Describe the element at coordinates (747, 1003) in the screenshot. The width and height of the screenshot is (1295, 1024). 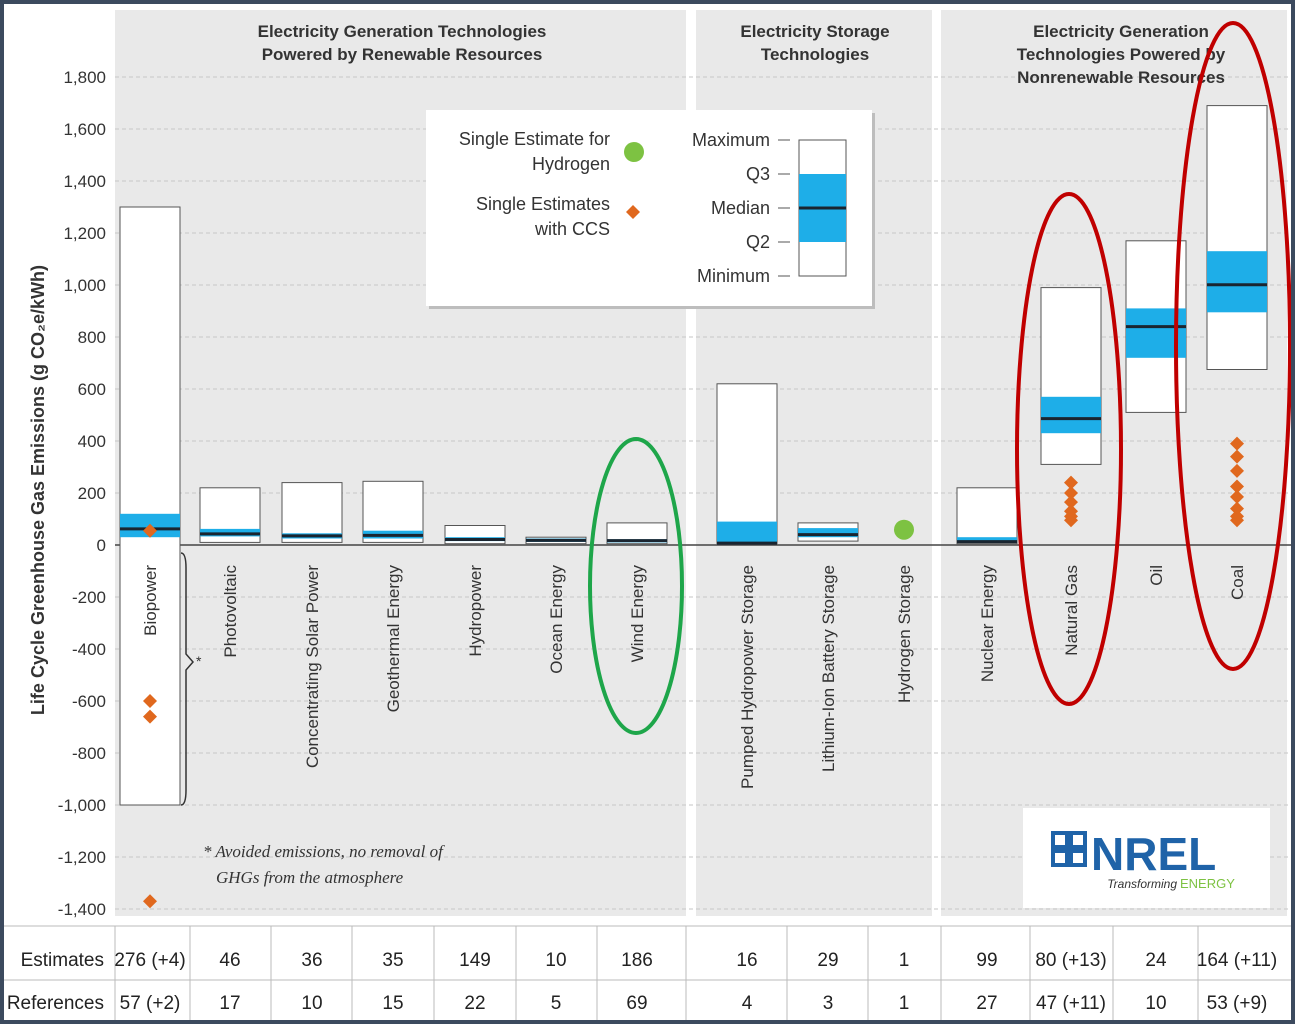
I see `references-cell: 4` at that location.